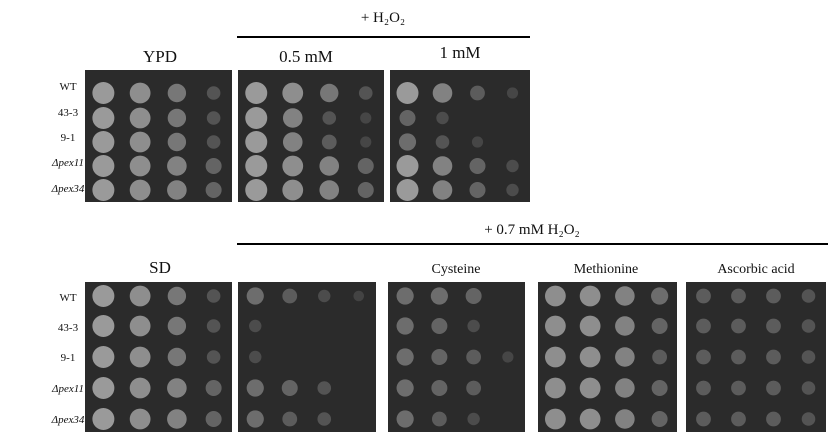  I want to click on header: + H₂O₂, so click(383, 18).